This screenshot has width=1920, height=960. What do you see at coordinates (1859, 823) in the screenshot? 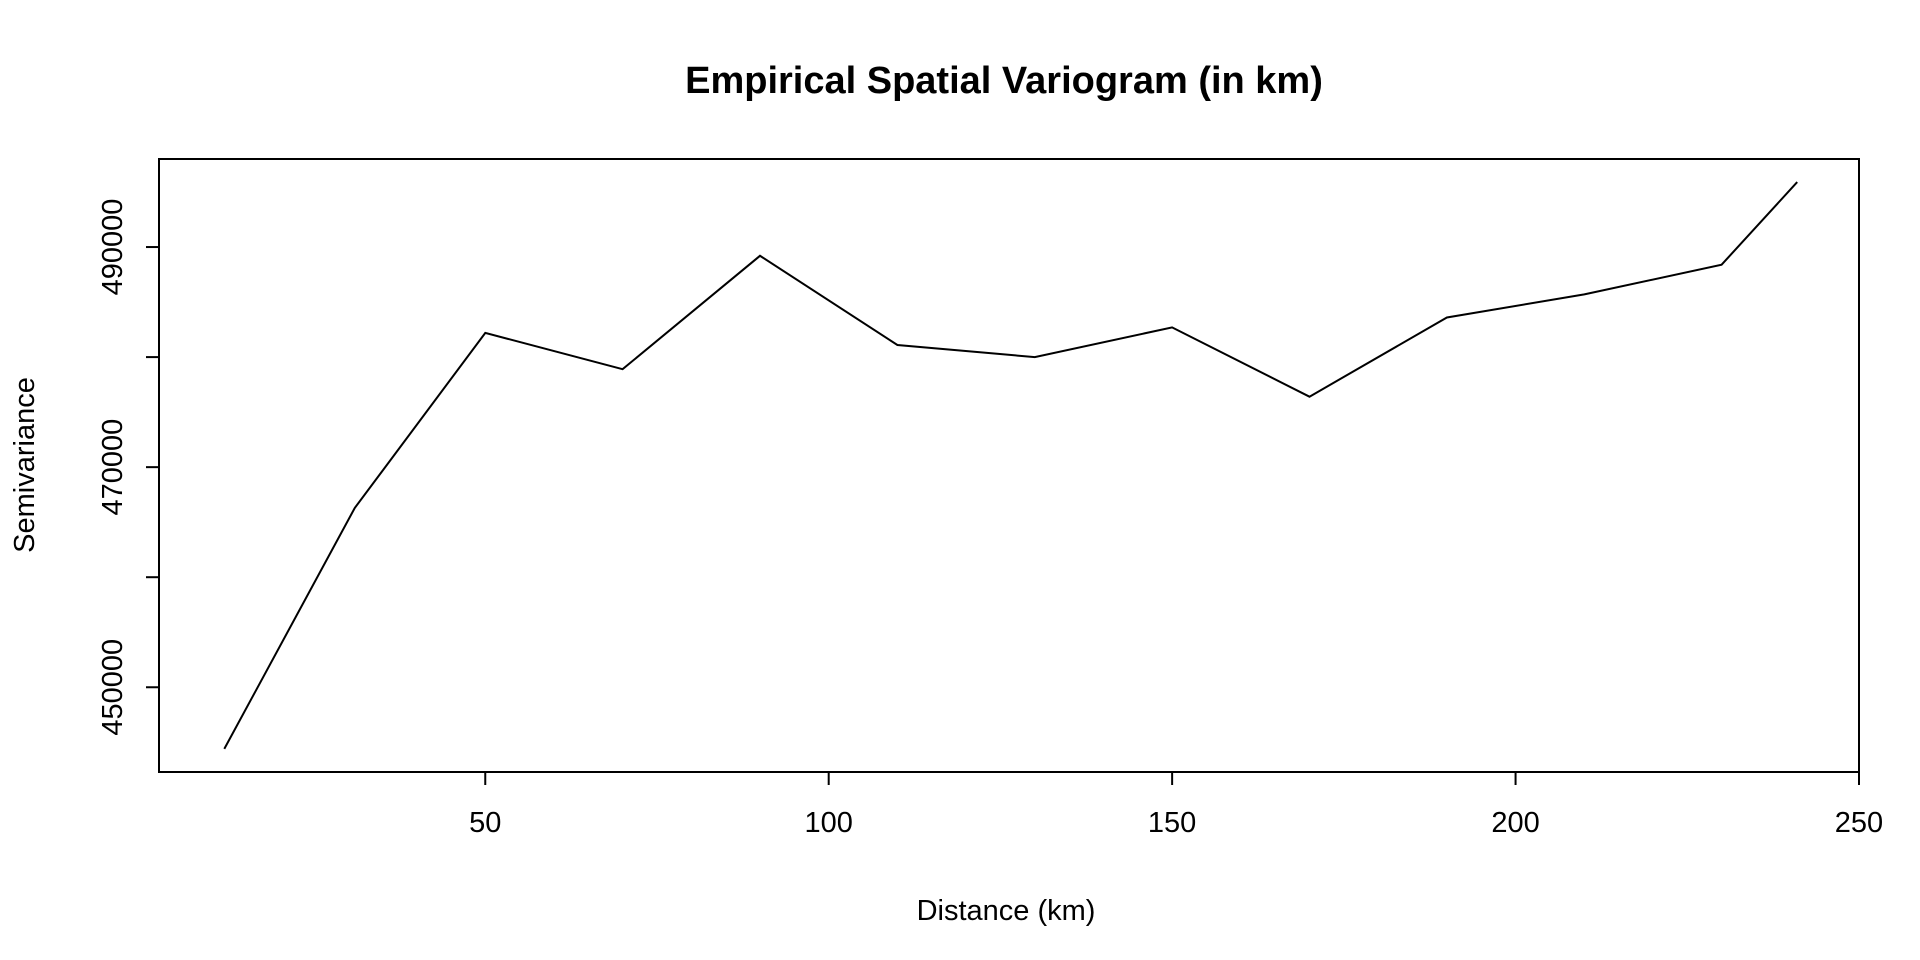
I see `x-tick-label: 250` at bounding box center [1859, 823].